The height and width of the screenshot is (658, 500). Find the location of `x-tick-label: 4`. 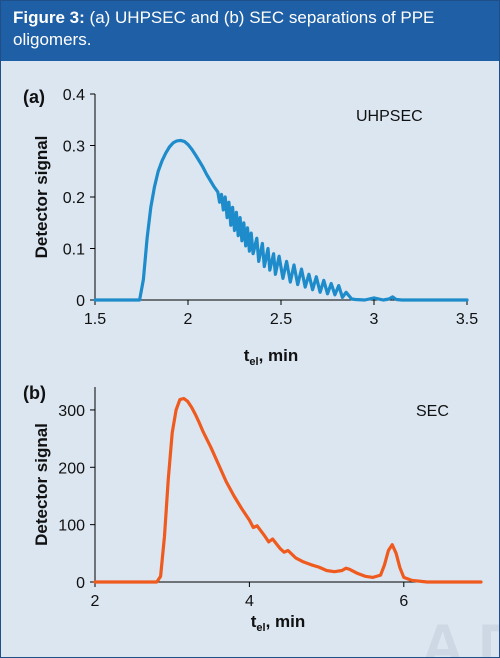

x-tick-label: 4 is located at coordinates (249, 601).